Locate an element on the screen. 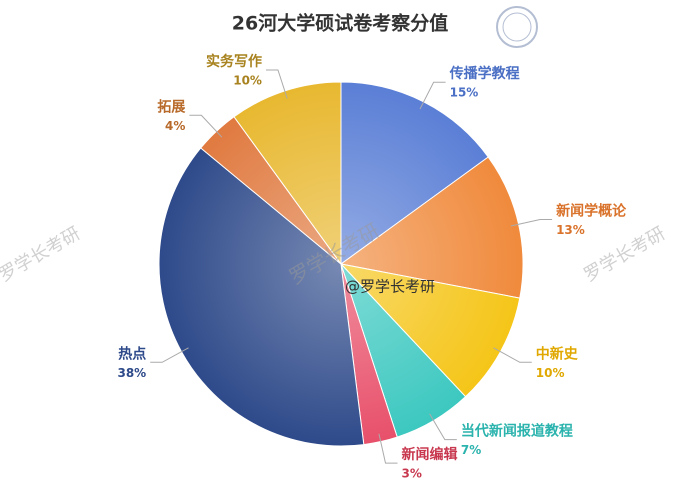  slice-value: 3% is located at coordinates (412, 474).